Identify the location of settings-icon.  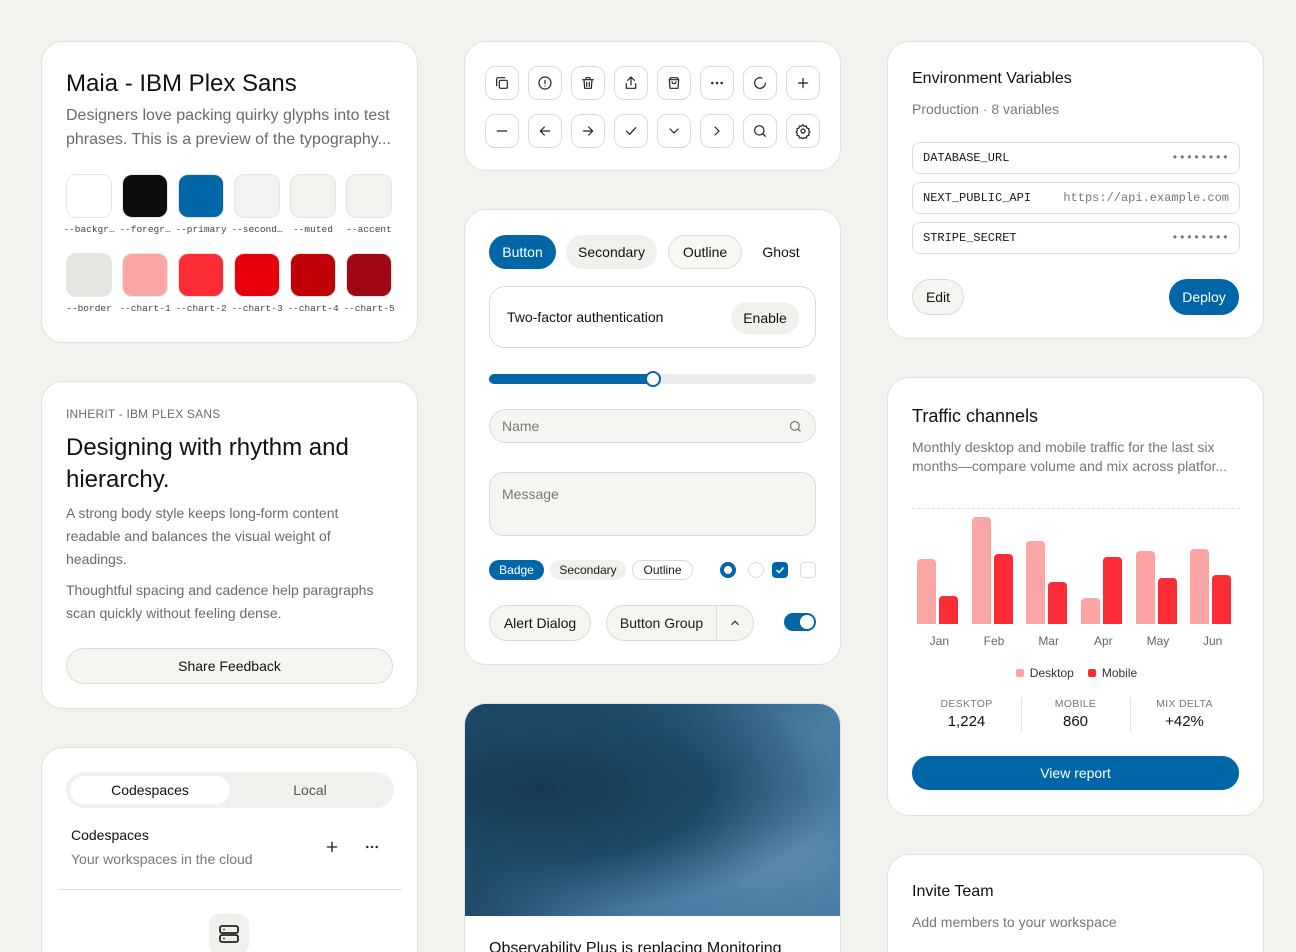
(803, 131).